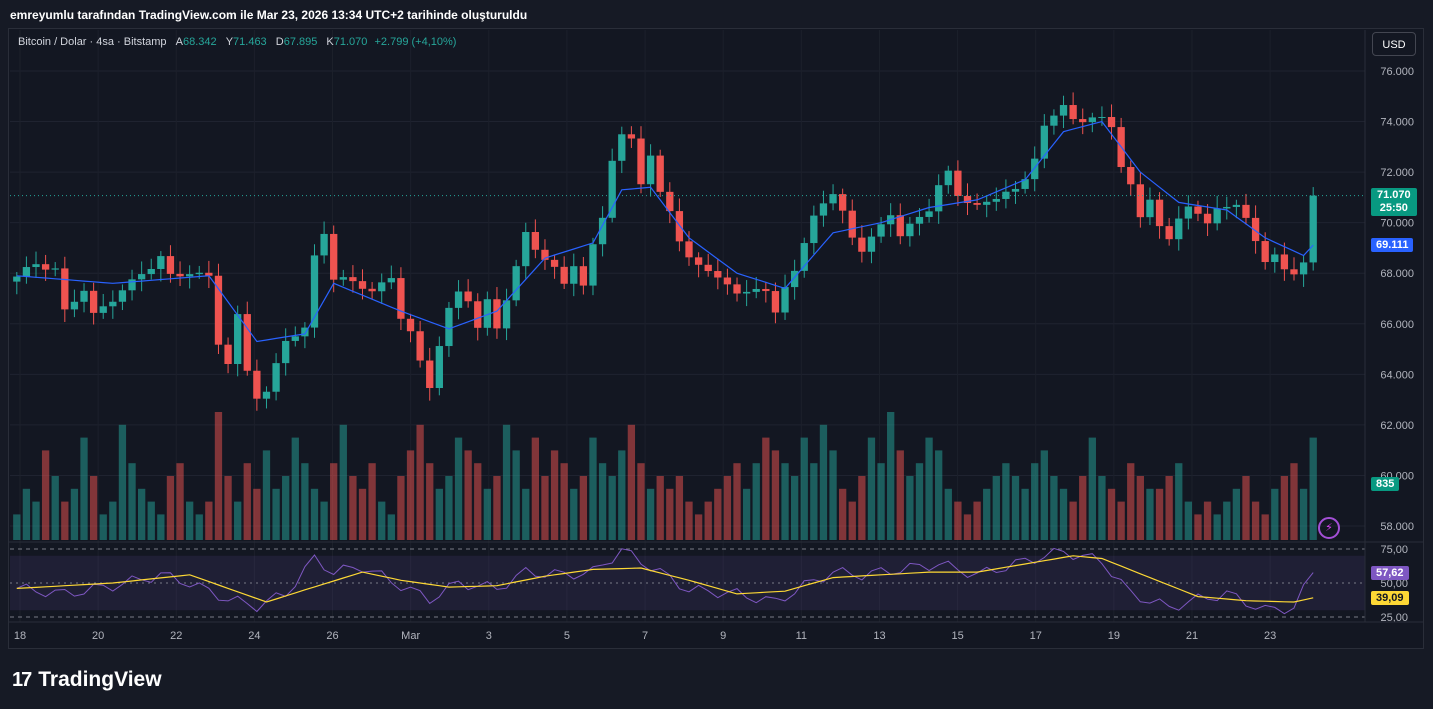 The height and width of the screenshot is (709, 1433). Describe the element at coordinates (1397, 72) in the screenshot. I see `price-tick-label: 76.000` at that location.